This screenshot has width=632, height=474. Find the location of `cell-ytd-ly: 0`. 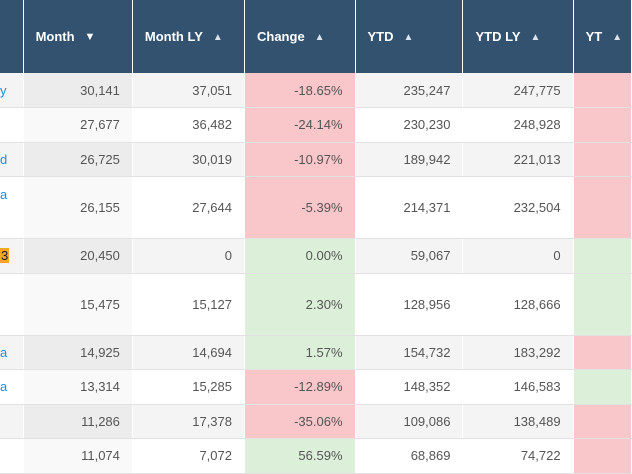

cell-ytd-ly: 0 is located at coordinates (518, 256).